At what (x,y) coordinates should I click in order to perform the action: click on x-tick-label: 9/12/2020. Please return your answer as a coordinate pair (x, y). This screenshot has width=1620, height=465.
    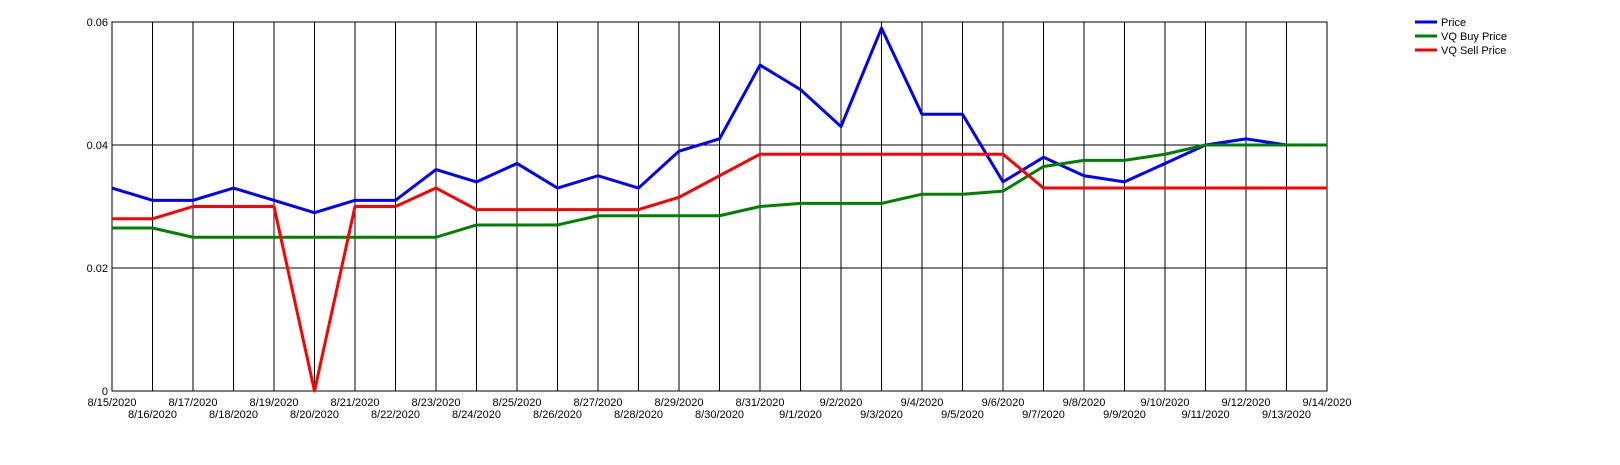
    Looking at the image, I should click on (1246, 403).